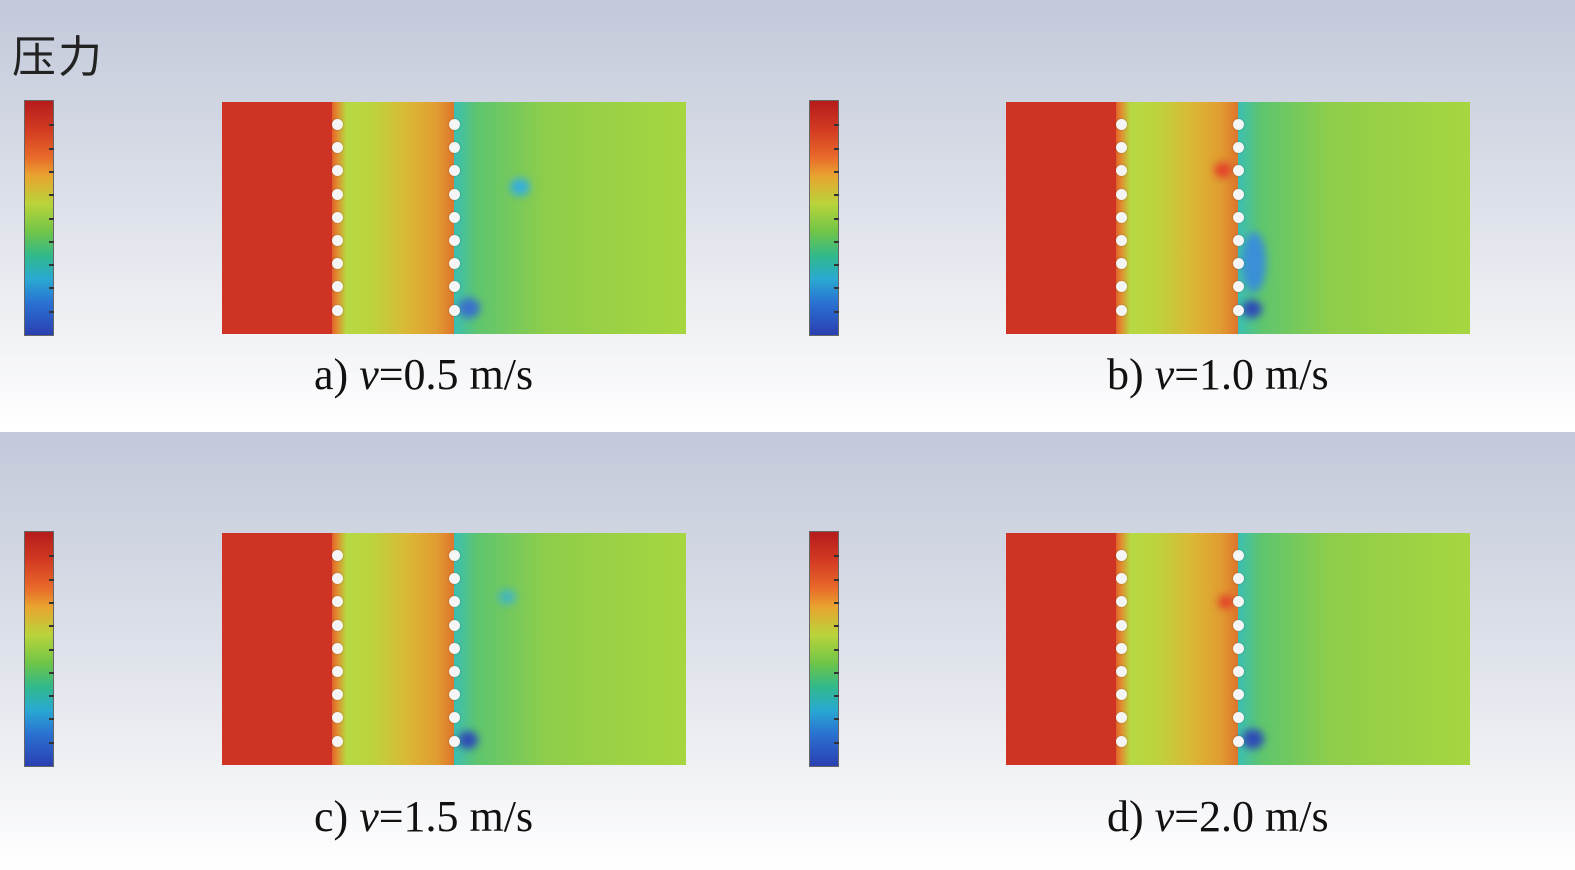 Image resolution: width=1575 pixels, height=870 pixels. I want to click on caption-value: =0.5 m/s, so click(456, 374).